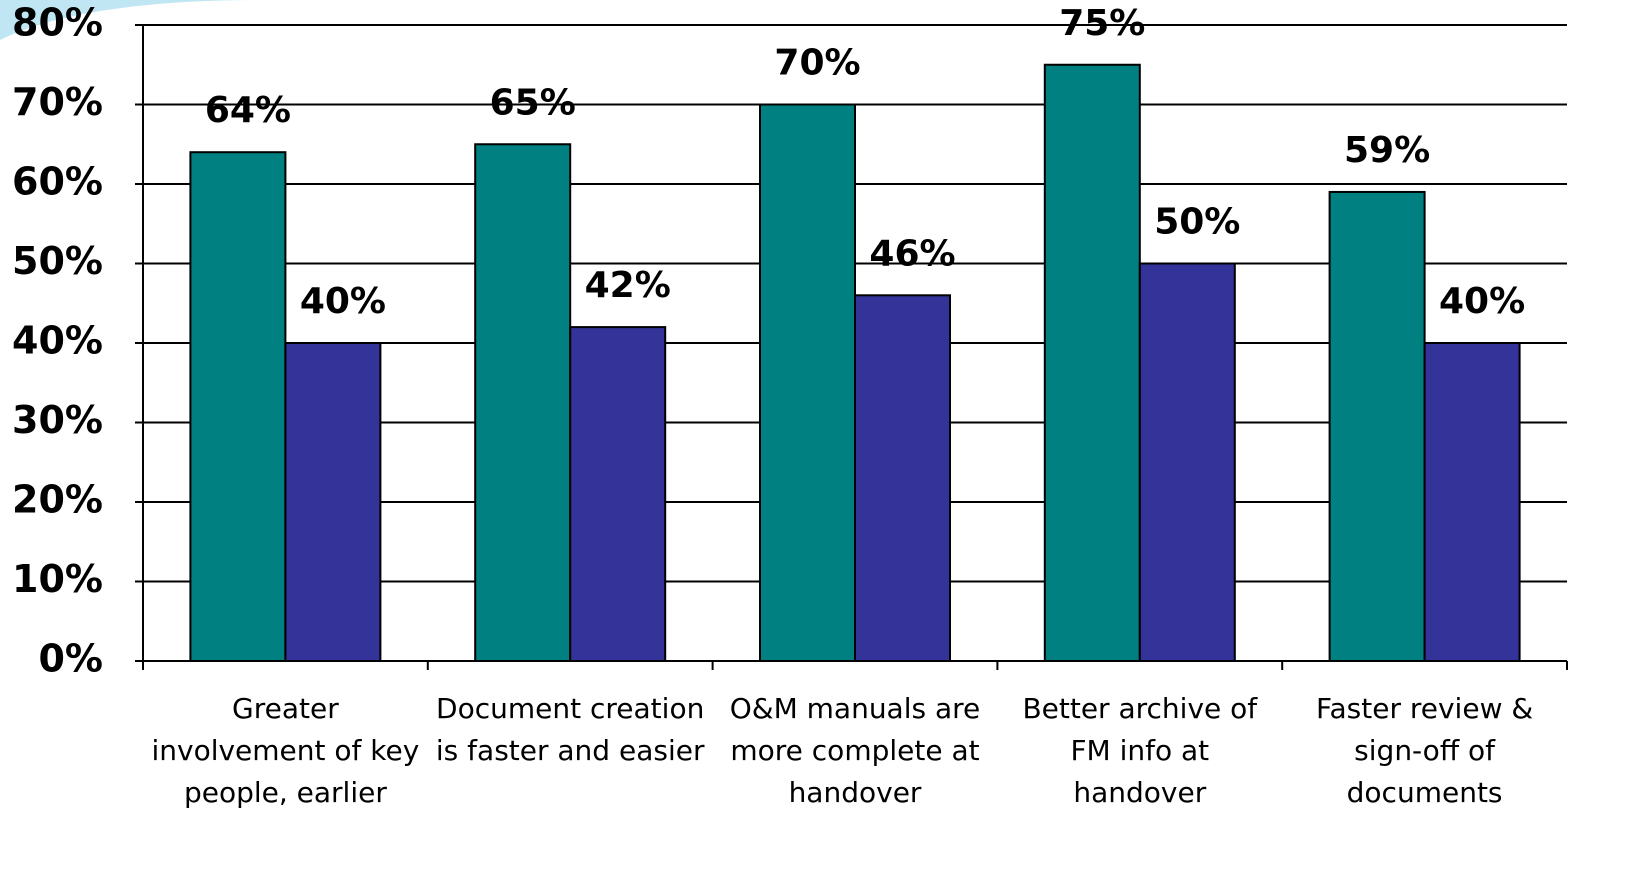 The height and width of the screenshot is (882, 1631). What do you see at coordinates (57, 341) in the screenshot?
I see `y-tick-label: 40%` at bounding box center [57, 341].